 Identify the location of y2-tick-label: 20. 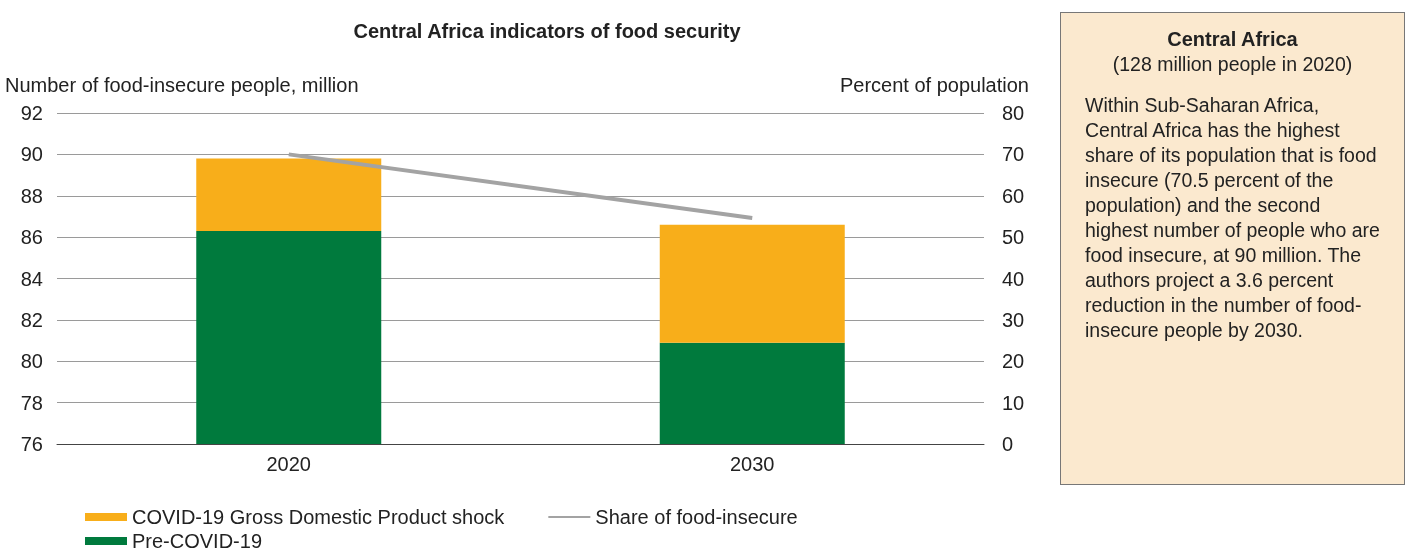
(1013, 361).